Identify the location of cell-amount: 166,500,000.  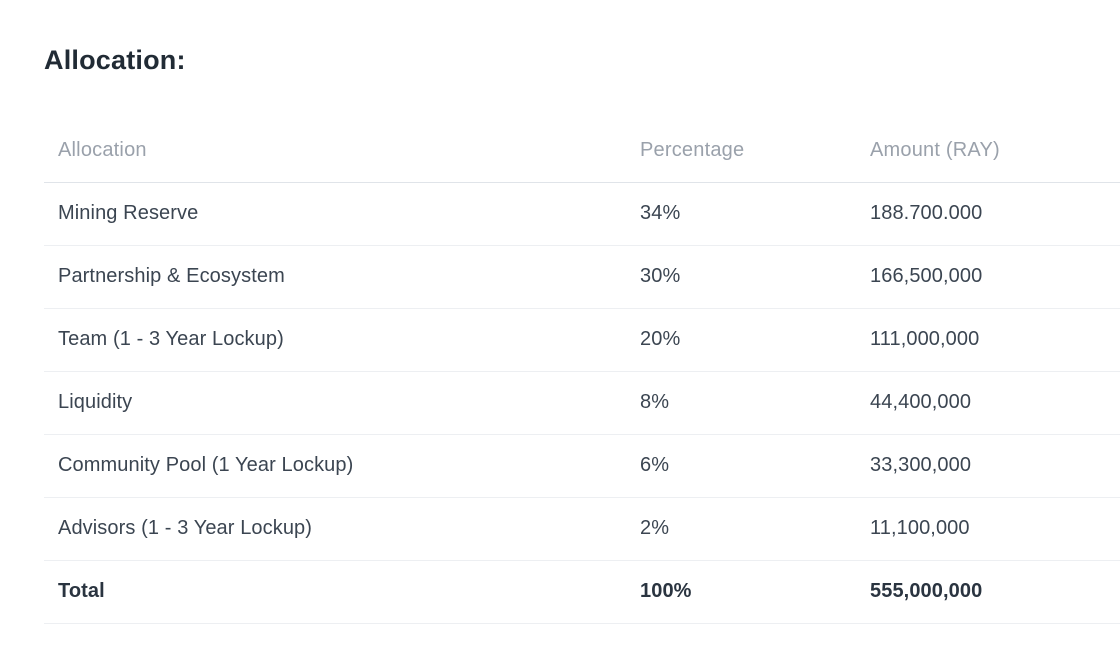
(995, 277).